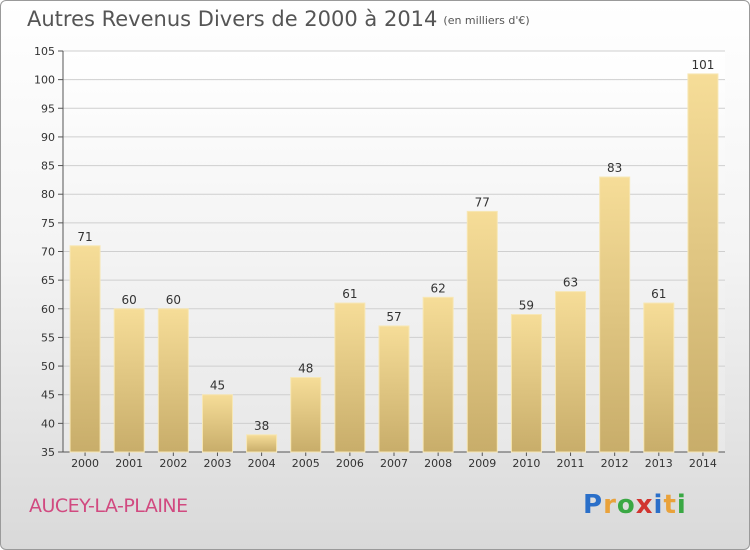 The width and height of the screenshot is (750, 550). What do you see at coordinates (438, 463) in the screenshot?
I see `x-tick-label: 2008` at bounding box center [438, 463].